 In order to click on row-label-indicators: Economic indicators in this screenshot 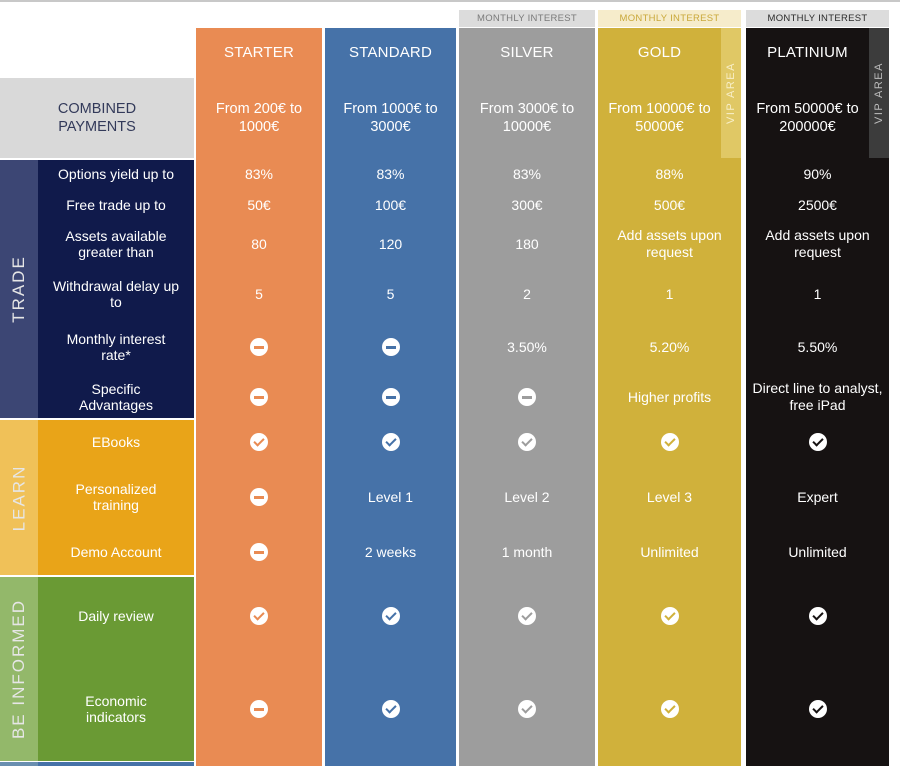, I will do `click(116, 709)`.